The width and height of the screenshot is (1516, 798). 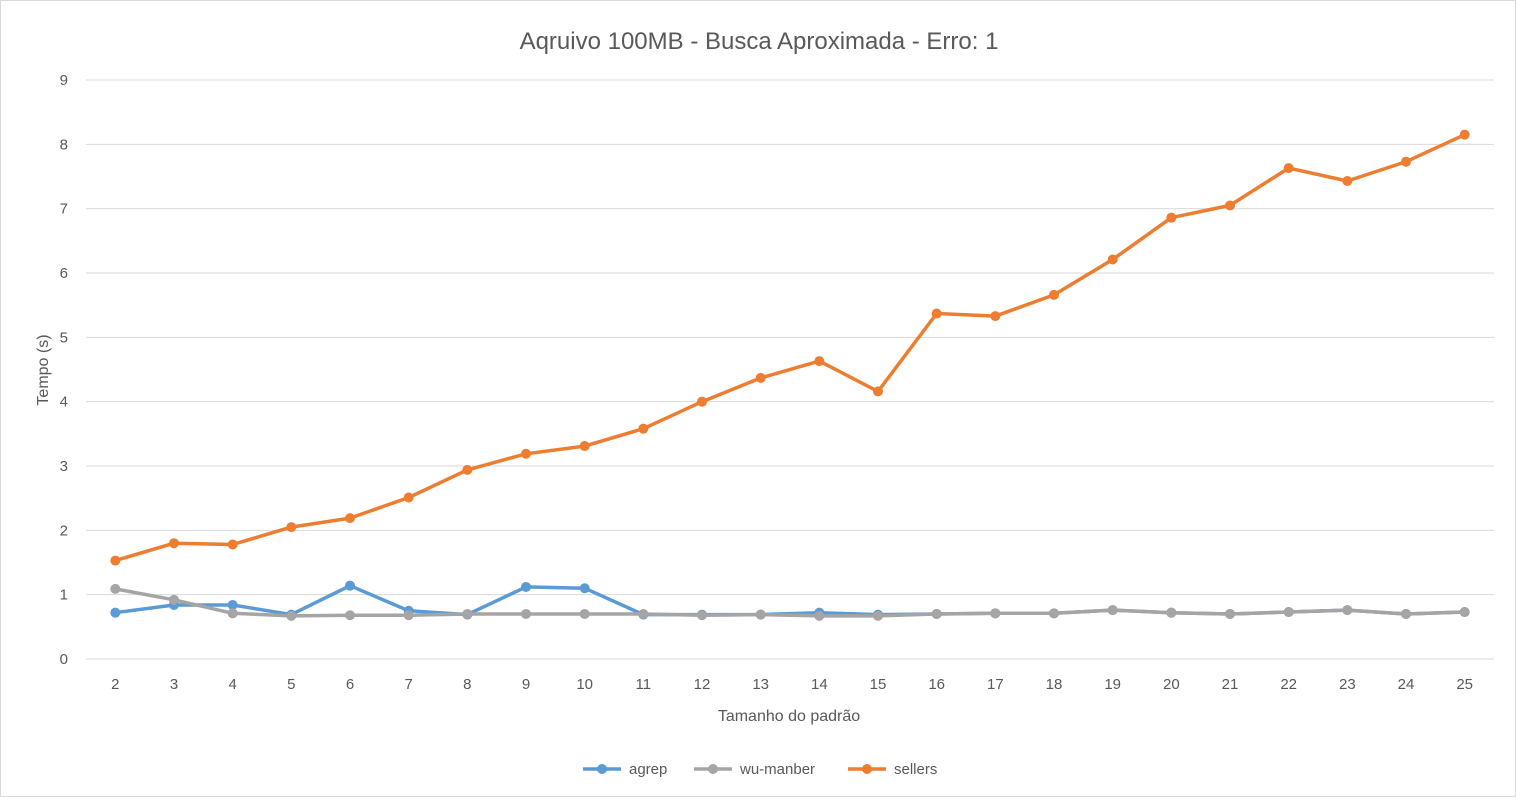 What do you see at coordinates (467, 684) in the screenshot?
I see `x-tick-label: 8` at bounding box center [467, 684].